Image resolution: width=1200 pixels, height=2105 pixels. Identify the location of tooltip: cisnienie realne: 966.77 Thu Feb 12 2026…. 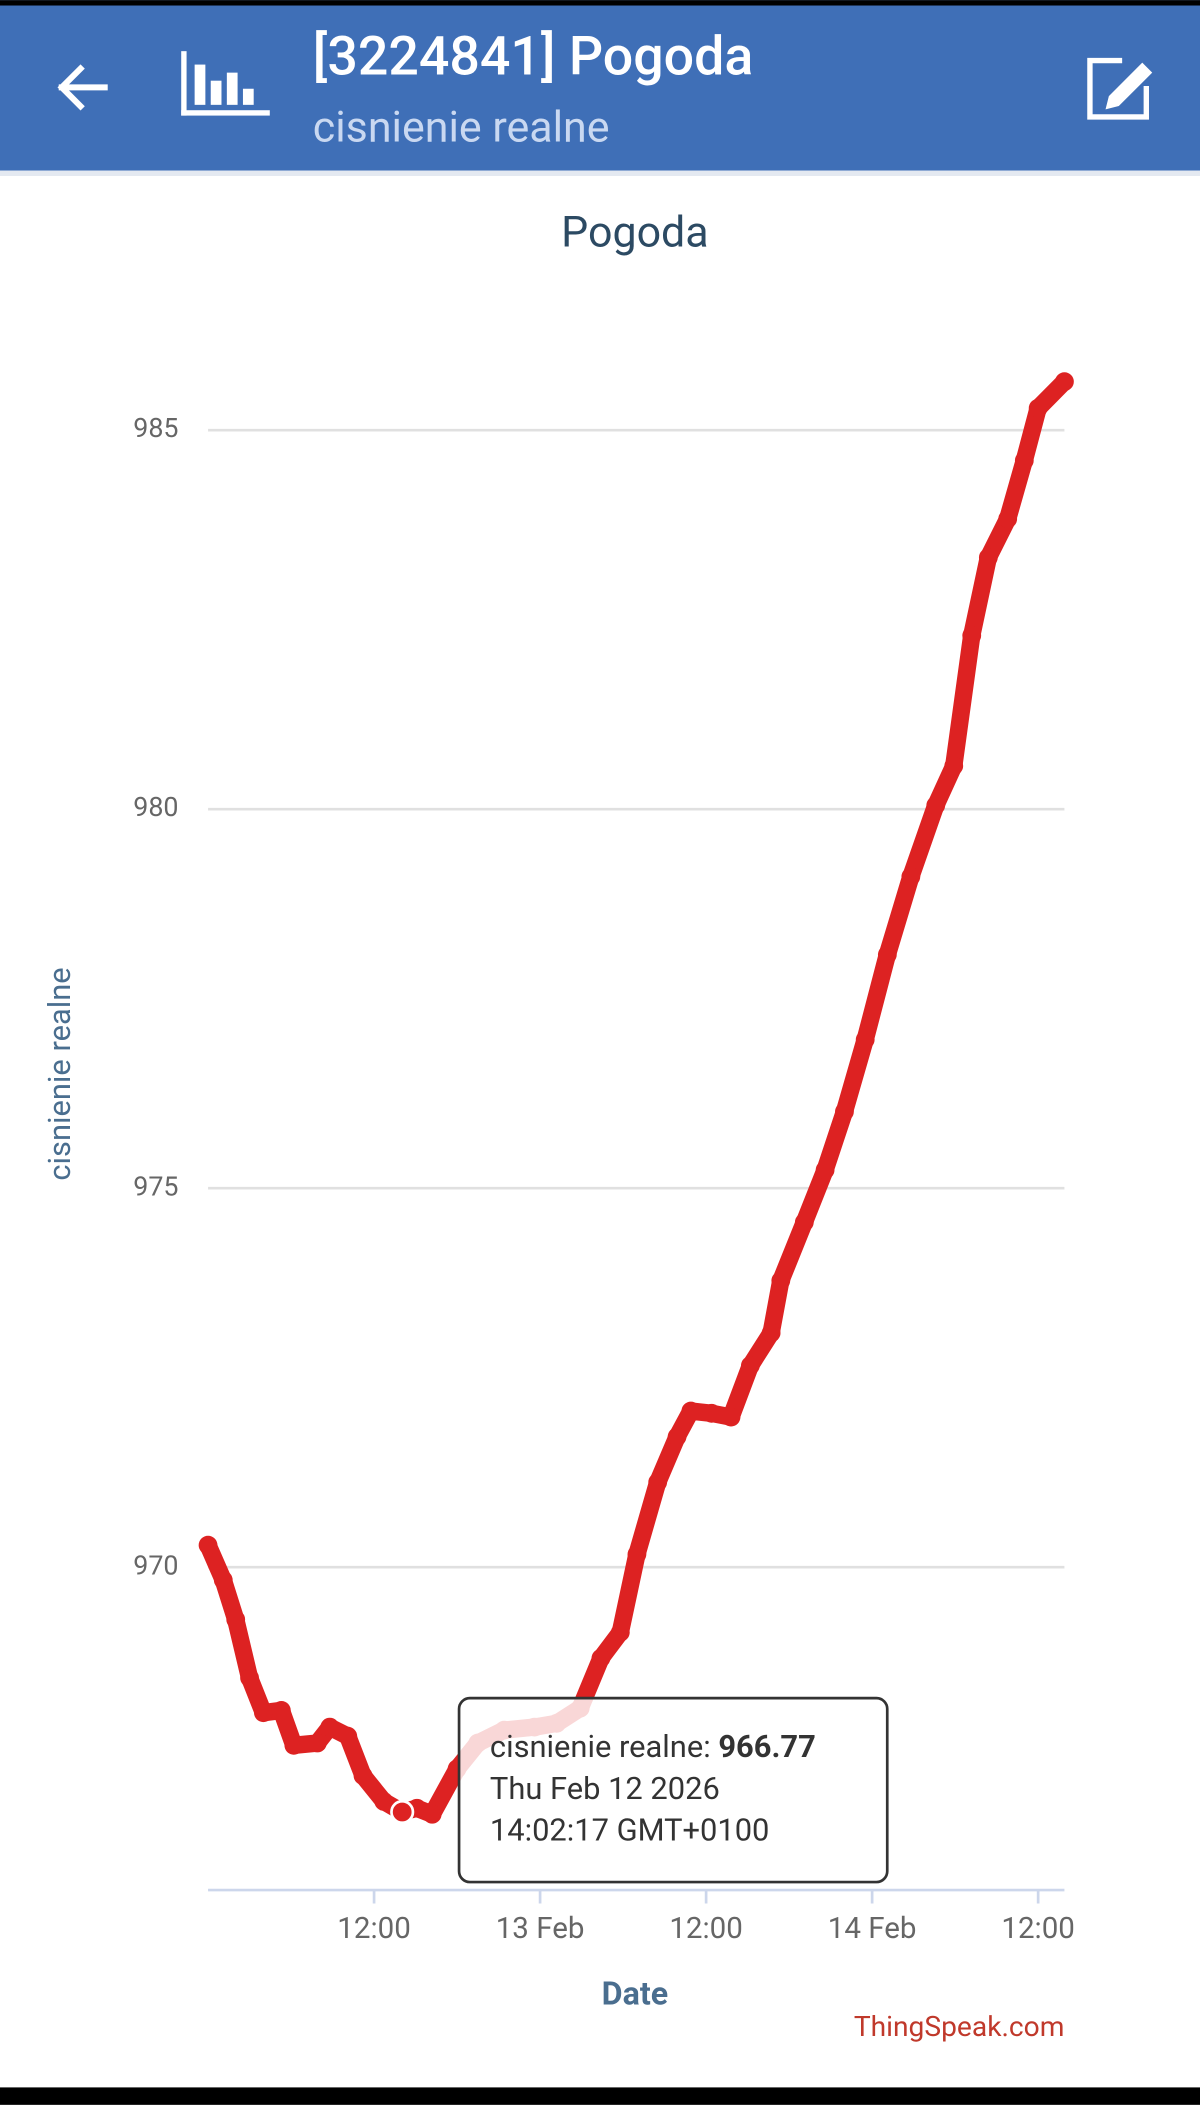
(673, 1790).